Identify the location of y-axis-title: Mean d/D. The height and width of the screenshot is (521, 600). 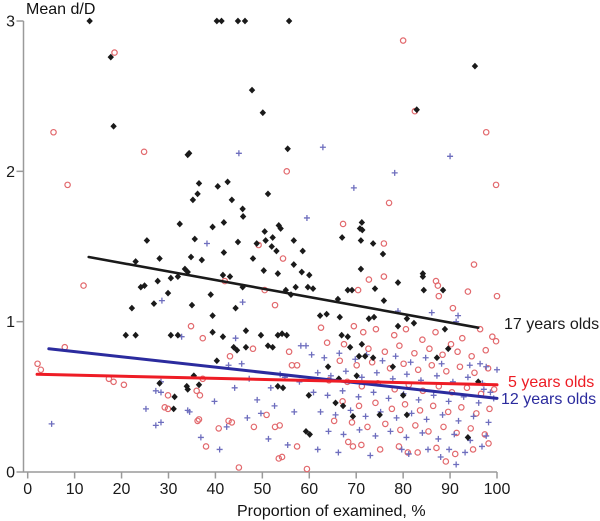
(61, 9).